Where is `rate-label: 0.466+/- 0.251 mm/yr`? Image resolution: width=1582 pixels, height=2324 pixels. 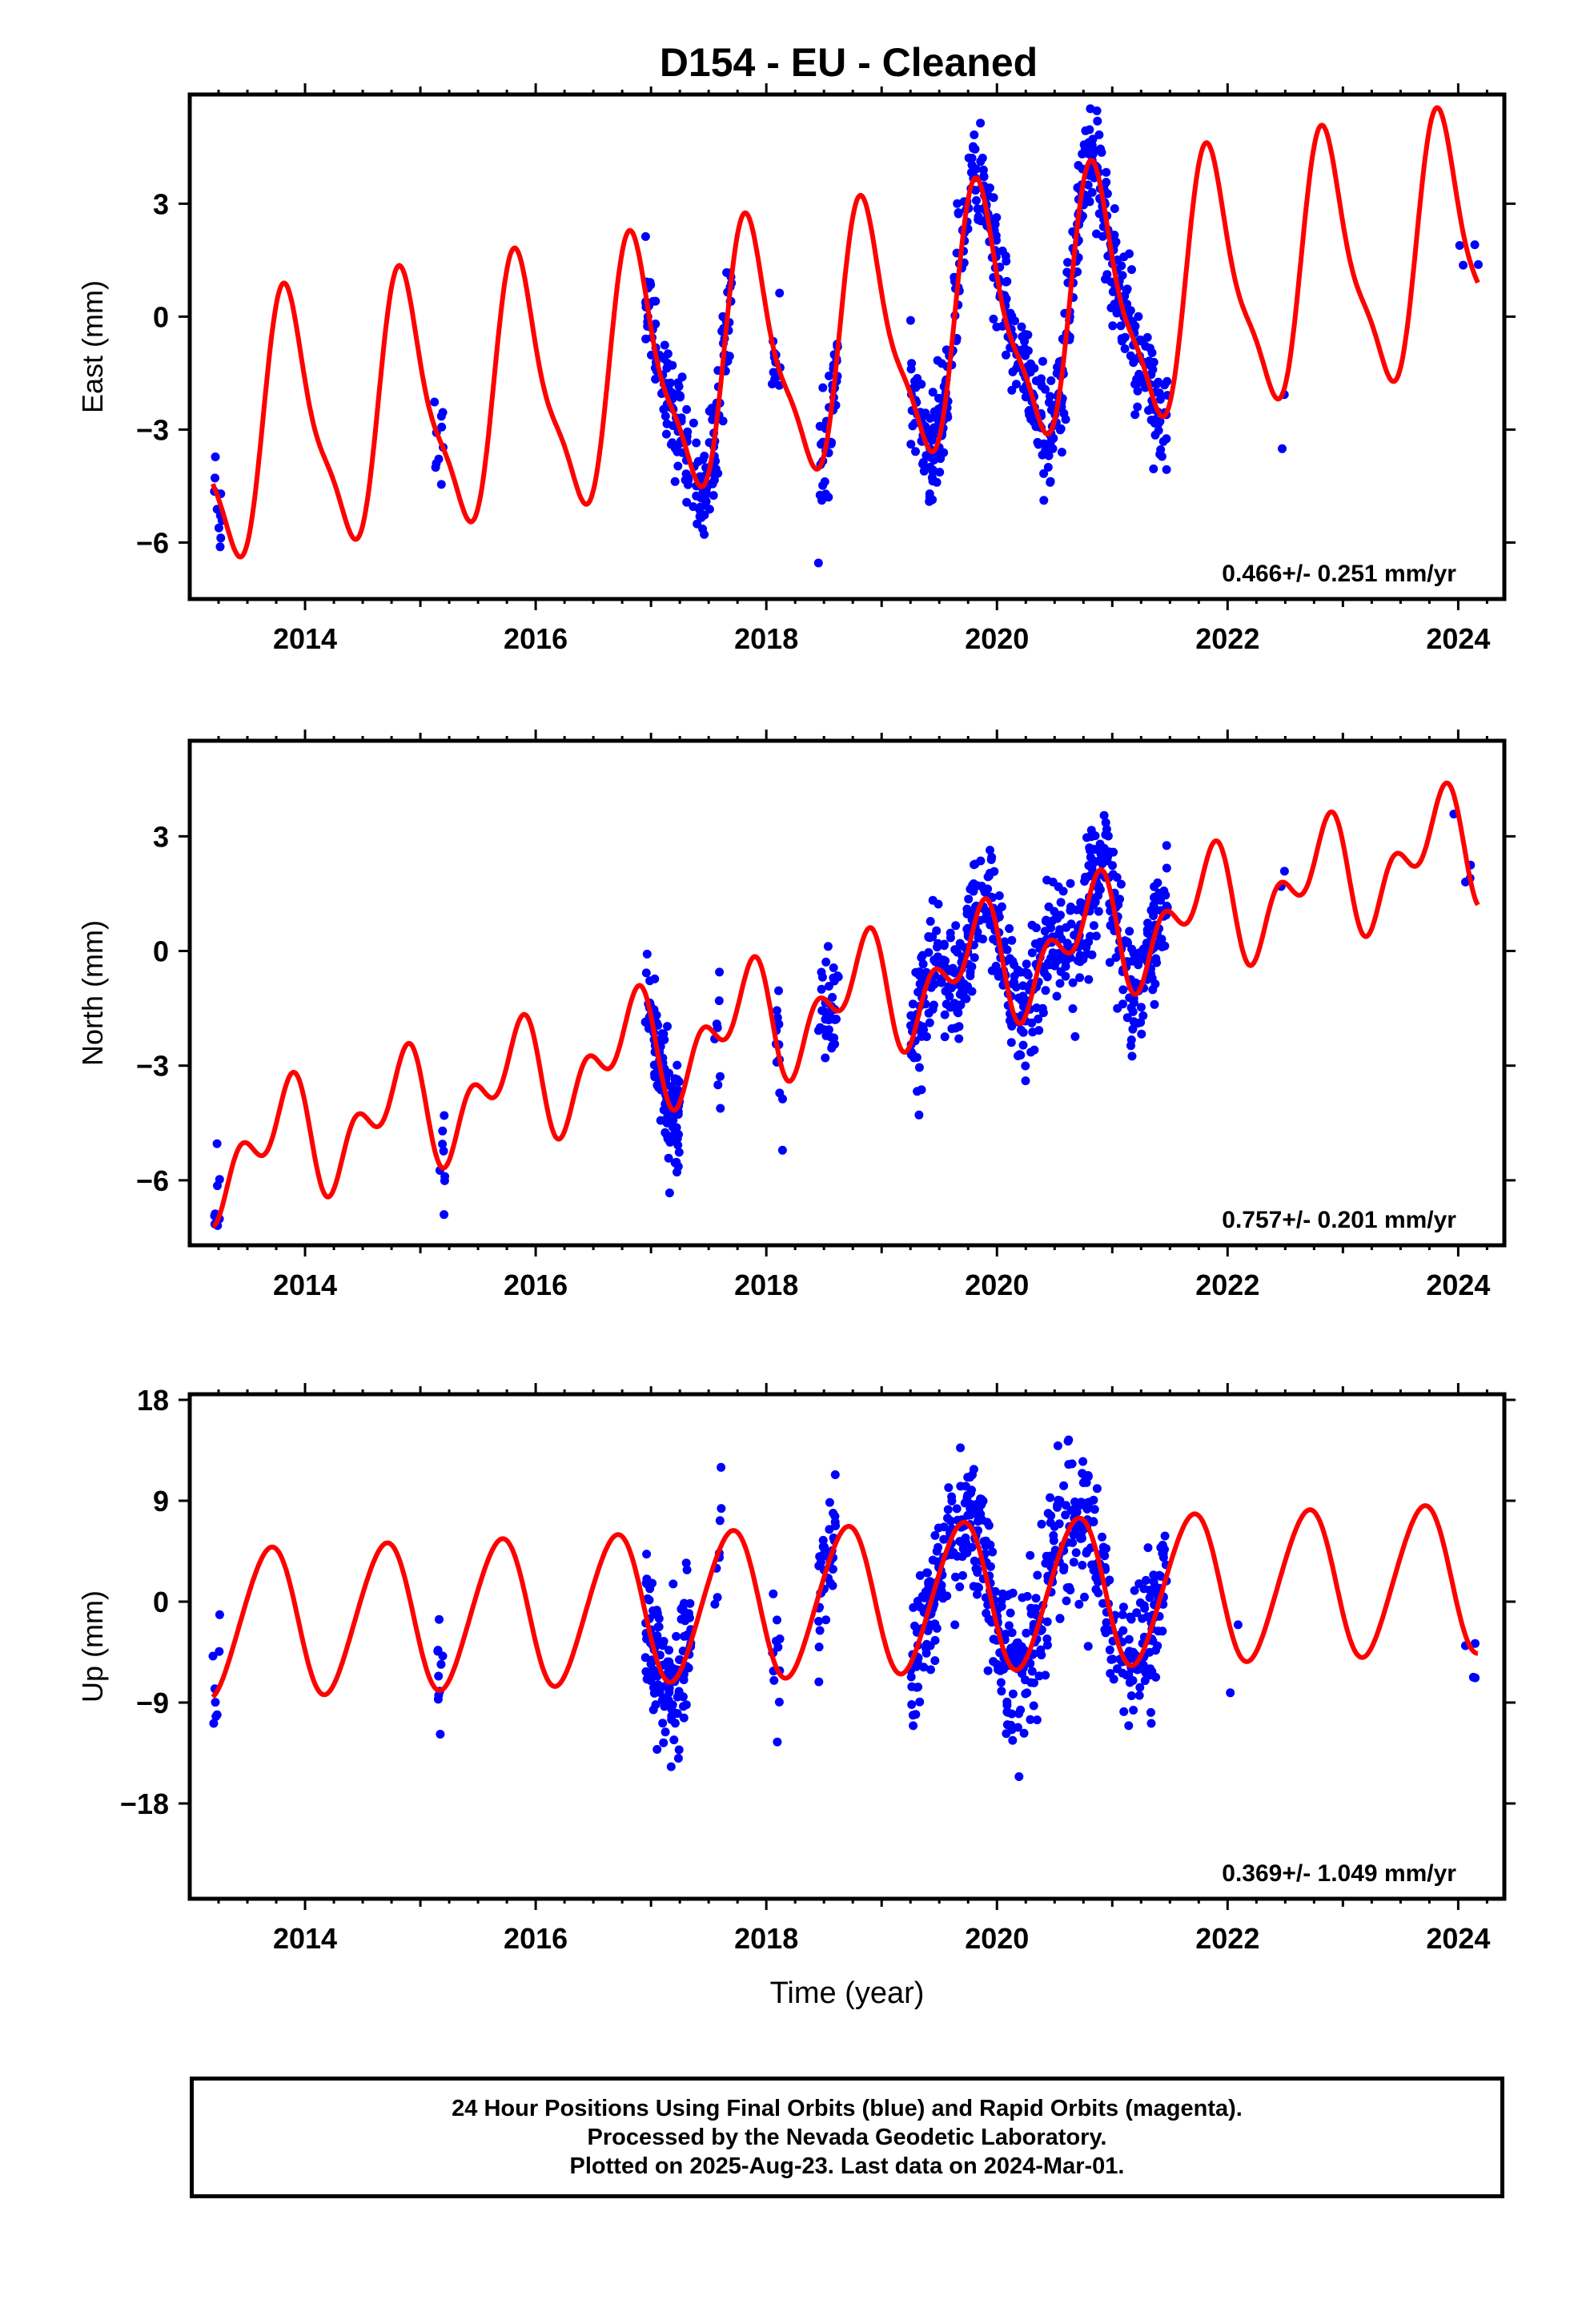 rate-label: 0.466+/- 0.251 mm/yr is located at coordinates (1339, 574).